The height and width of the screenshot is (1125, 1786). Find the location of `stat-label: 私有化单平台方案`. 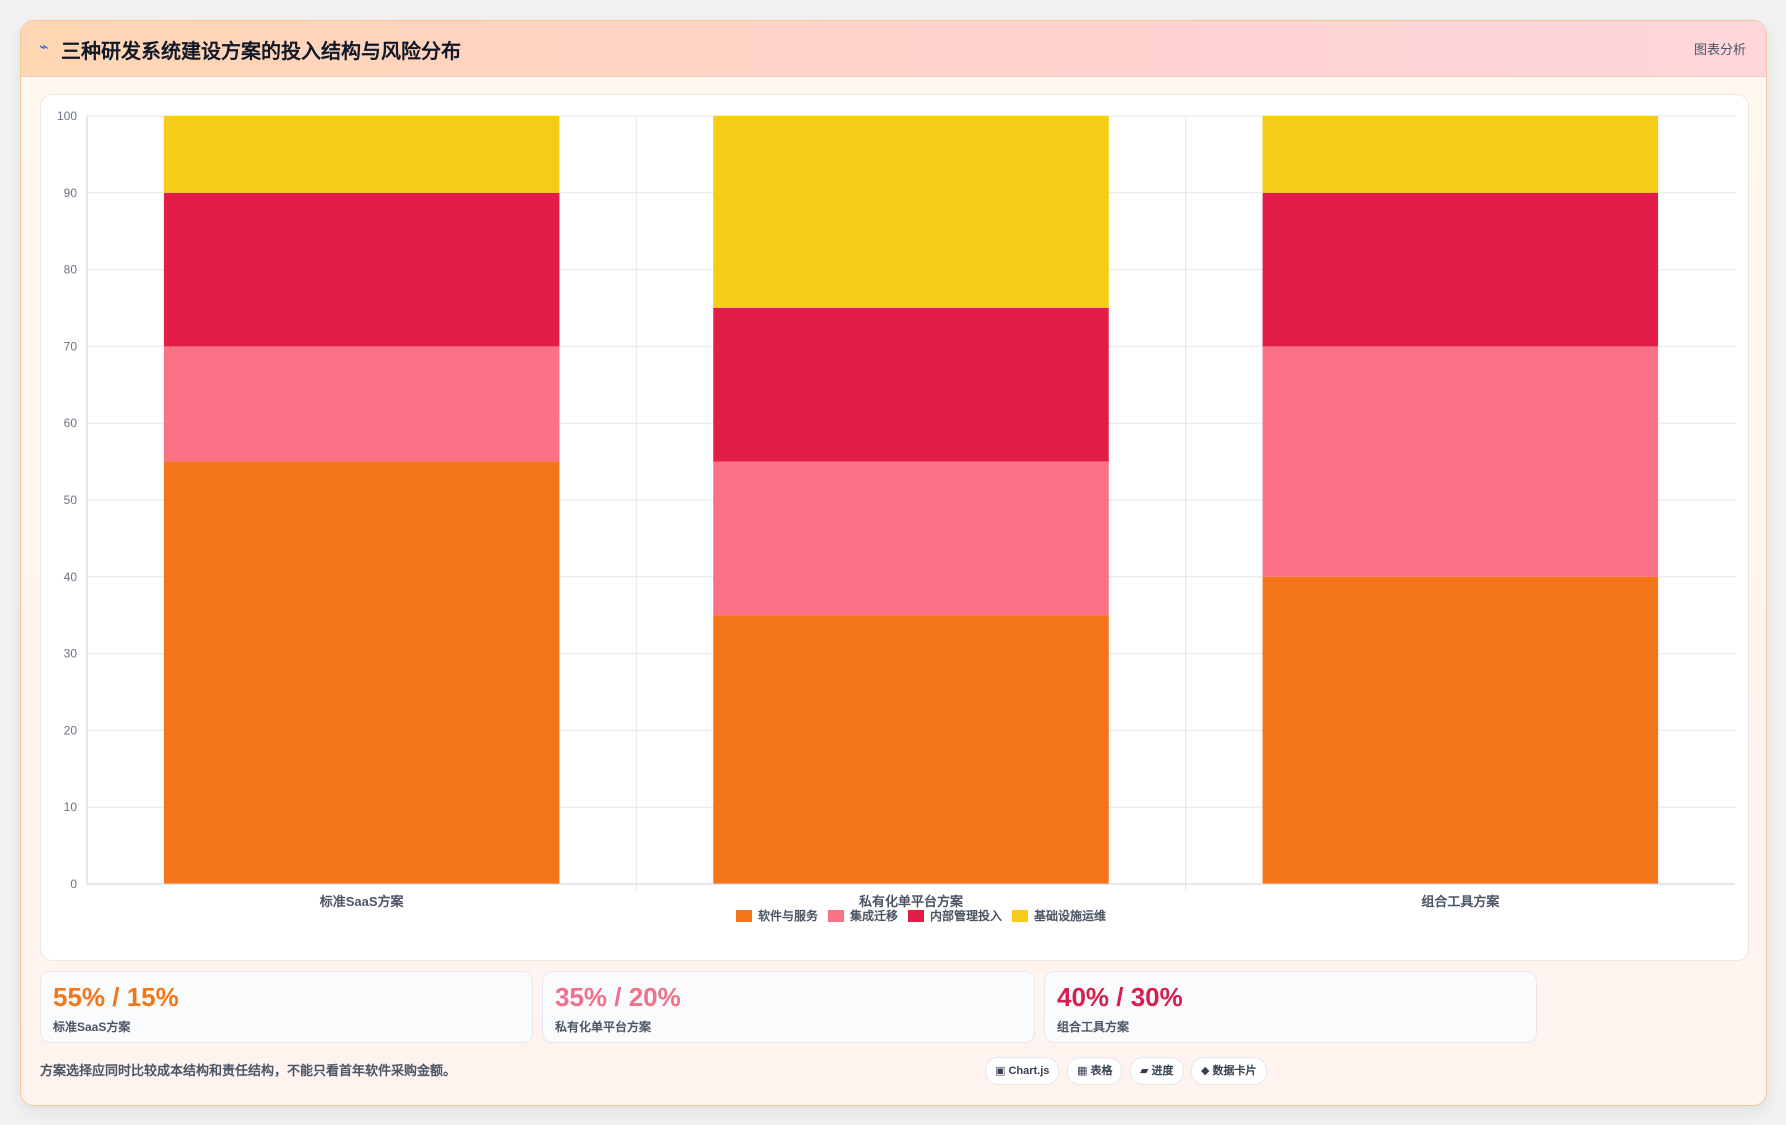

stat-label: 私有化单平台方案 is located at coordinates (603, 1027).